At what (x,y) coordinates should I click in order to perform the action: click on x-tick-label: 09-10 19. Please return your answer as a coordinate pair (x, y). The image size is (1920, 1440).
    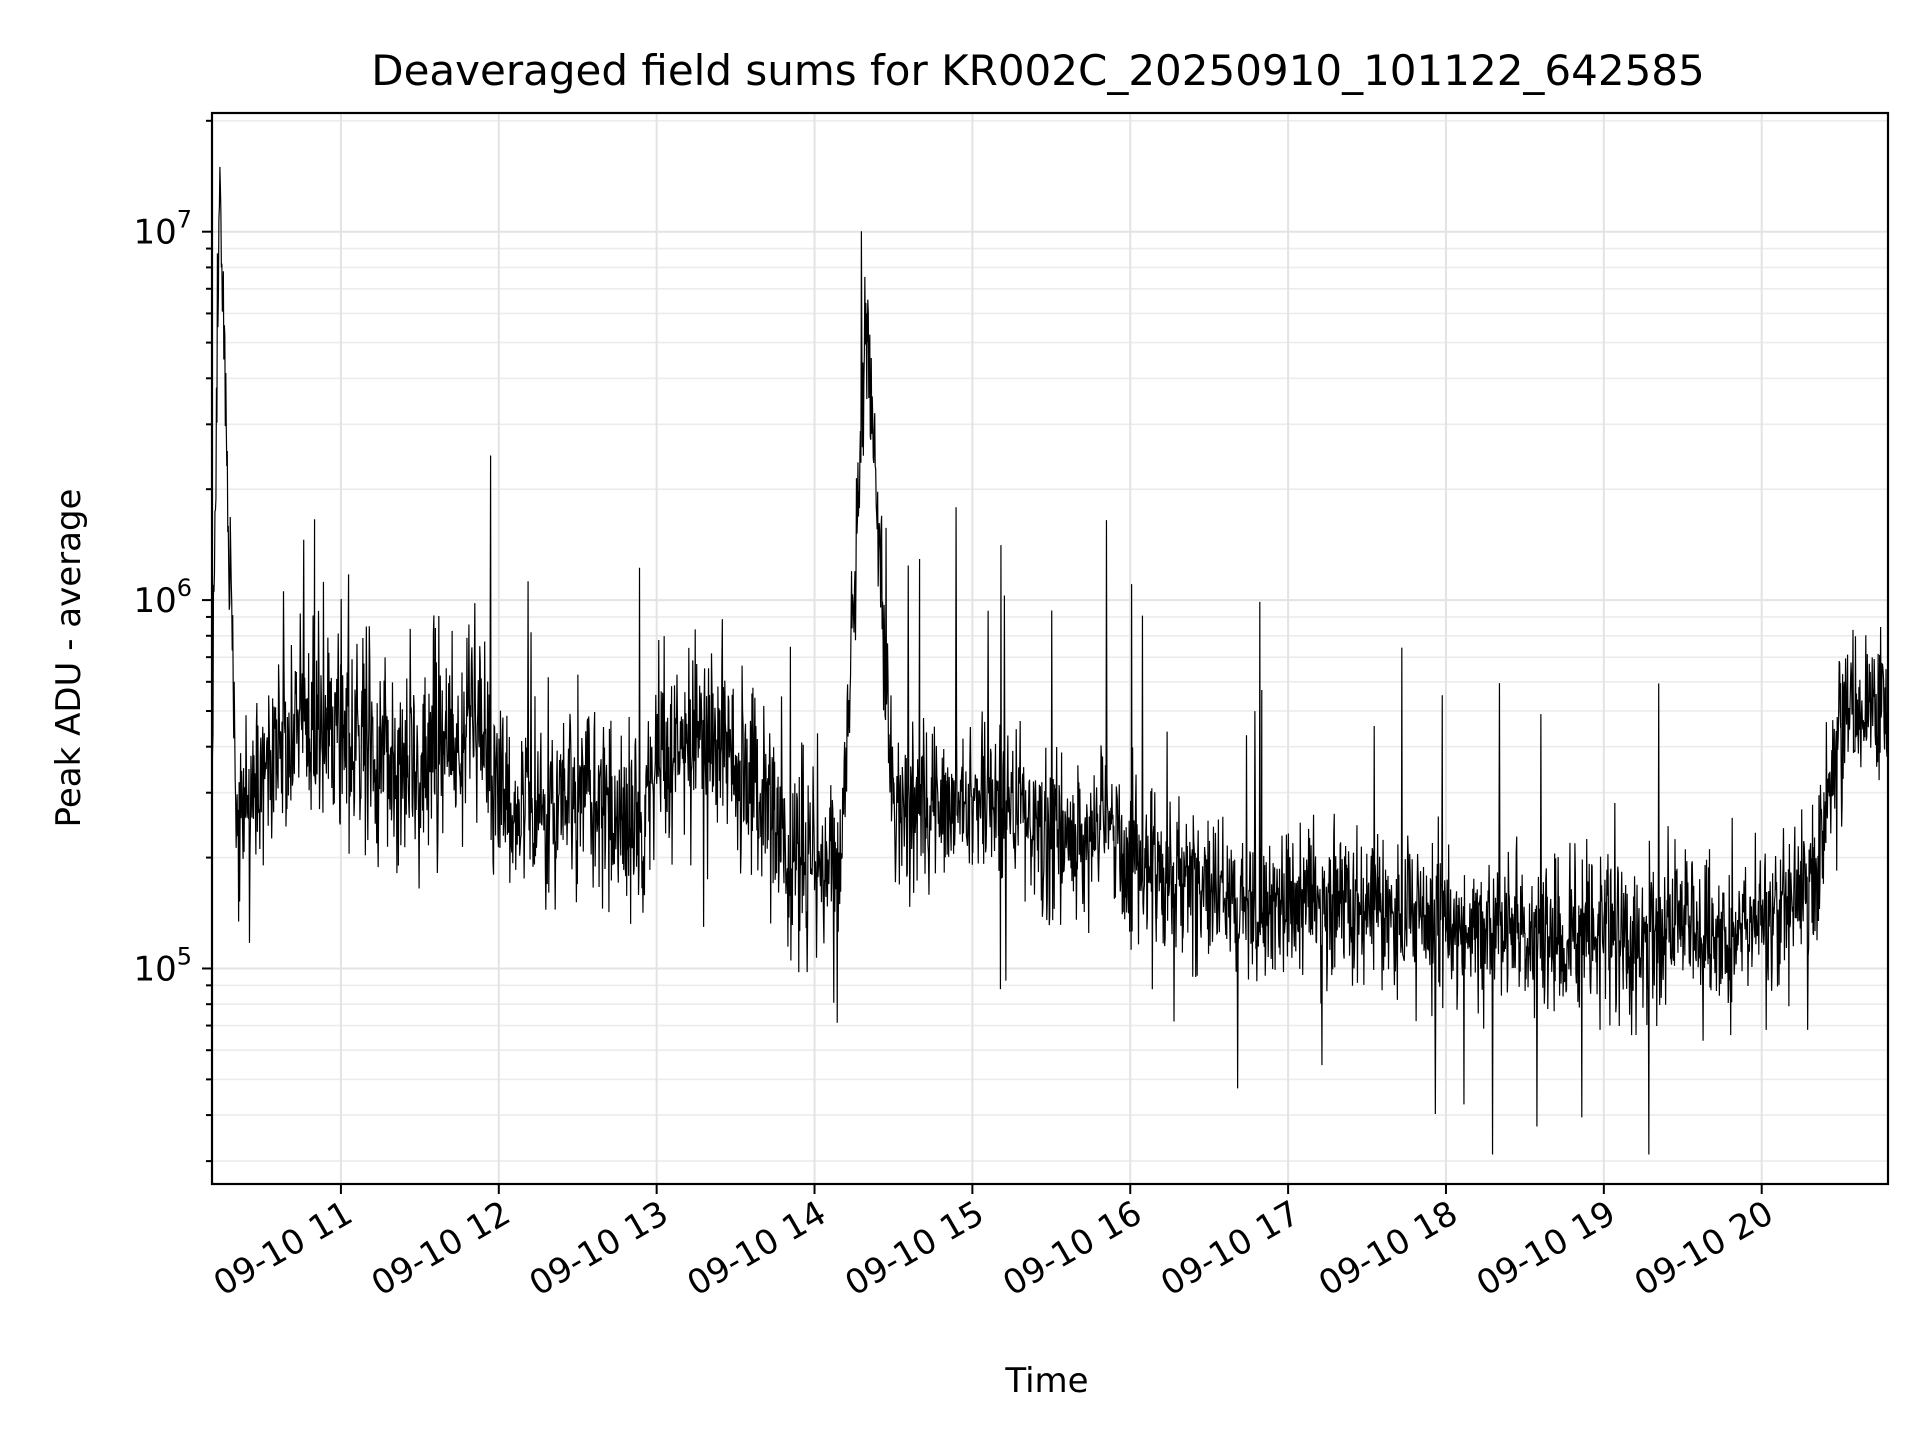
    Looking at the image, I should click on (1546, 1248).